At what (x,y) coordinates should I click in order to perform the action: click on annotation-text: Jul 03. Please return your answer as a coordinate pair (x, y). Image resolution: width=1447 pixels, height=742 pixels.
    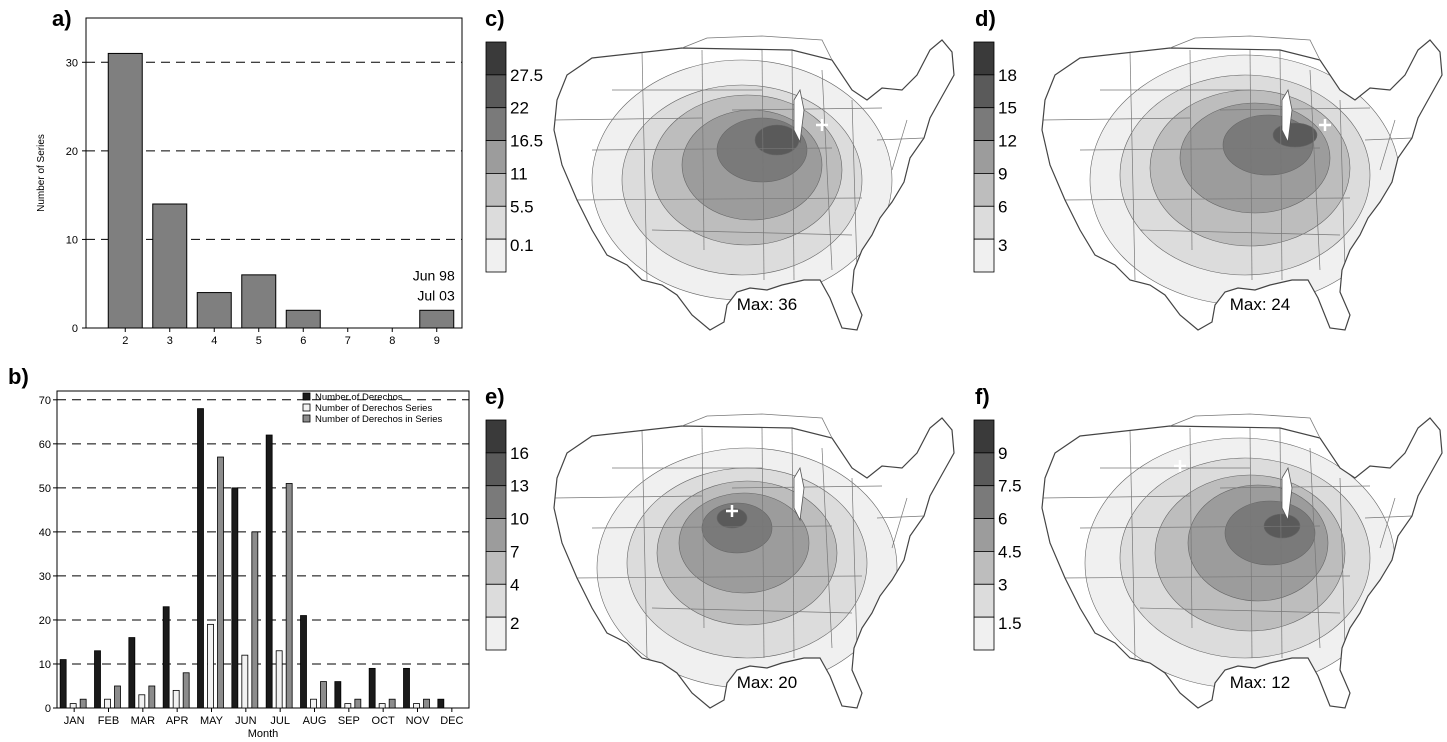
    Looking at the image, I should click on (436, 295).